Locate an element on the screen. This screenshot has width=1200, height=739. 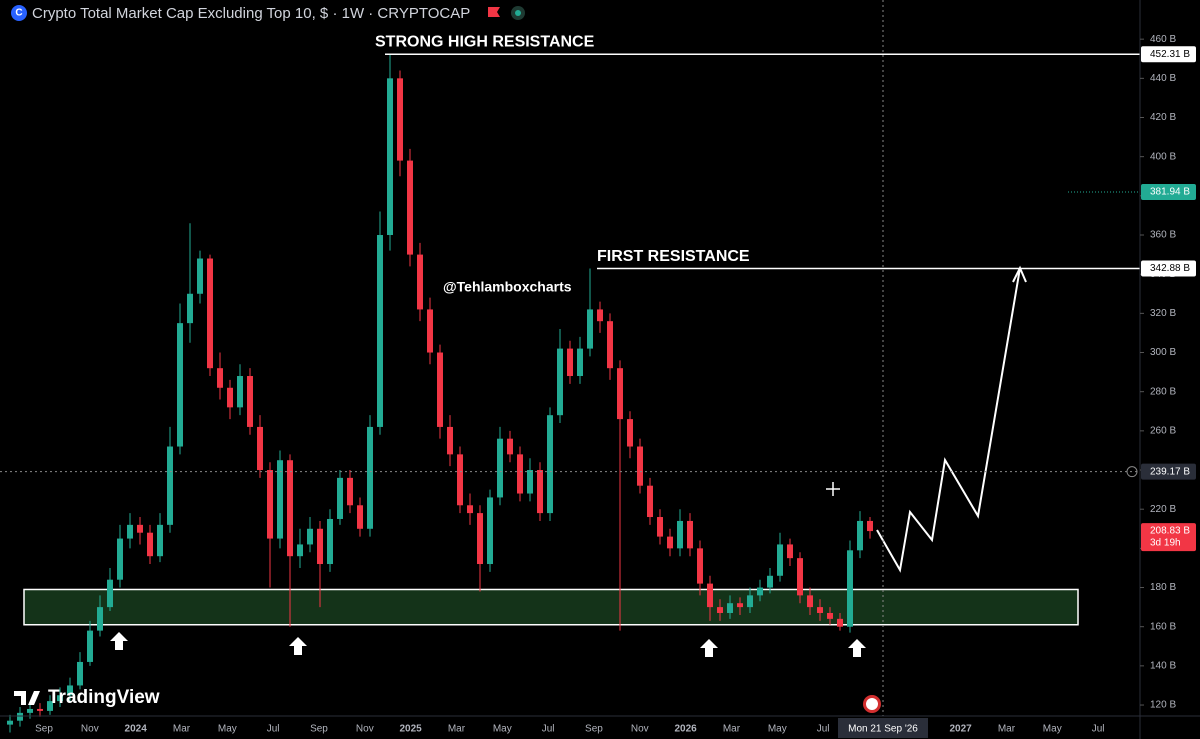
y-tick-label: 140 B is located at coordinates (1163, 666).